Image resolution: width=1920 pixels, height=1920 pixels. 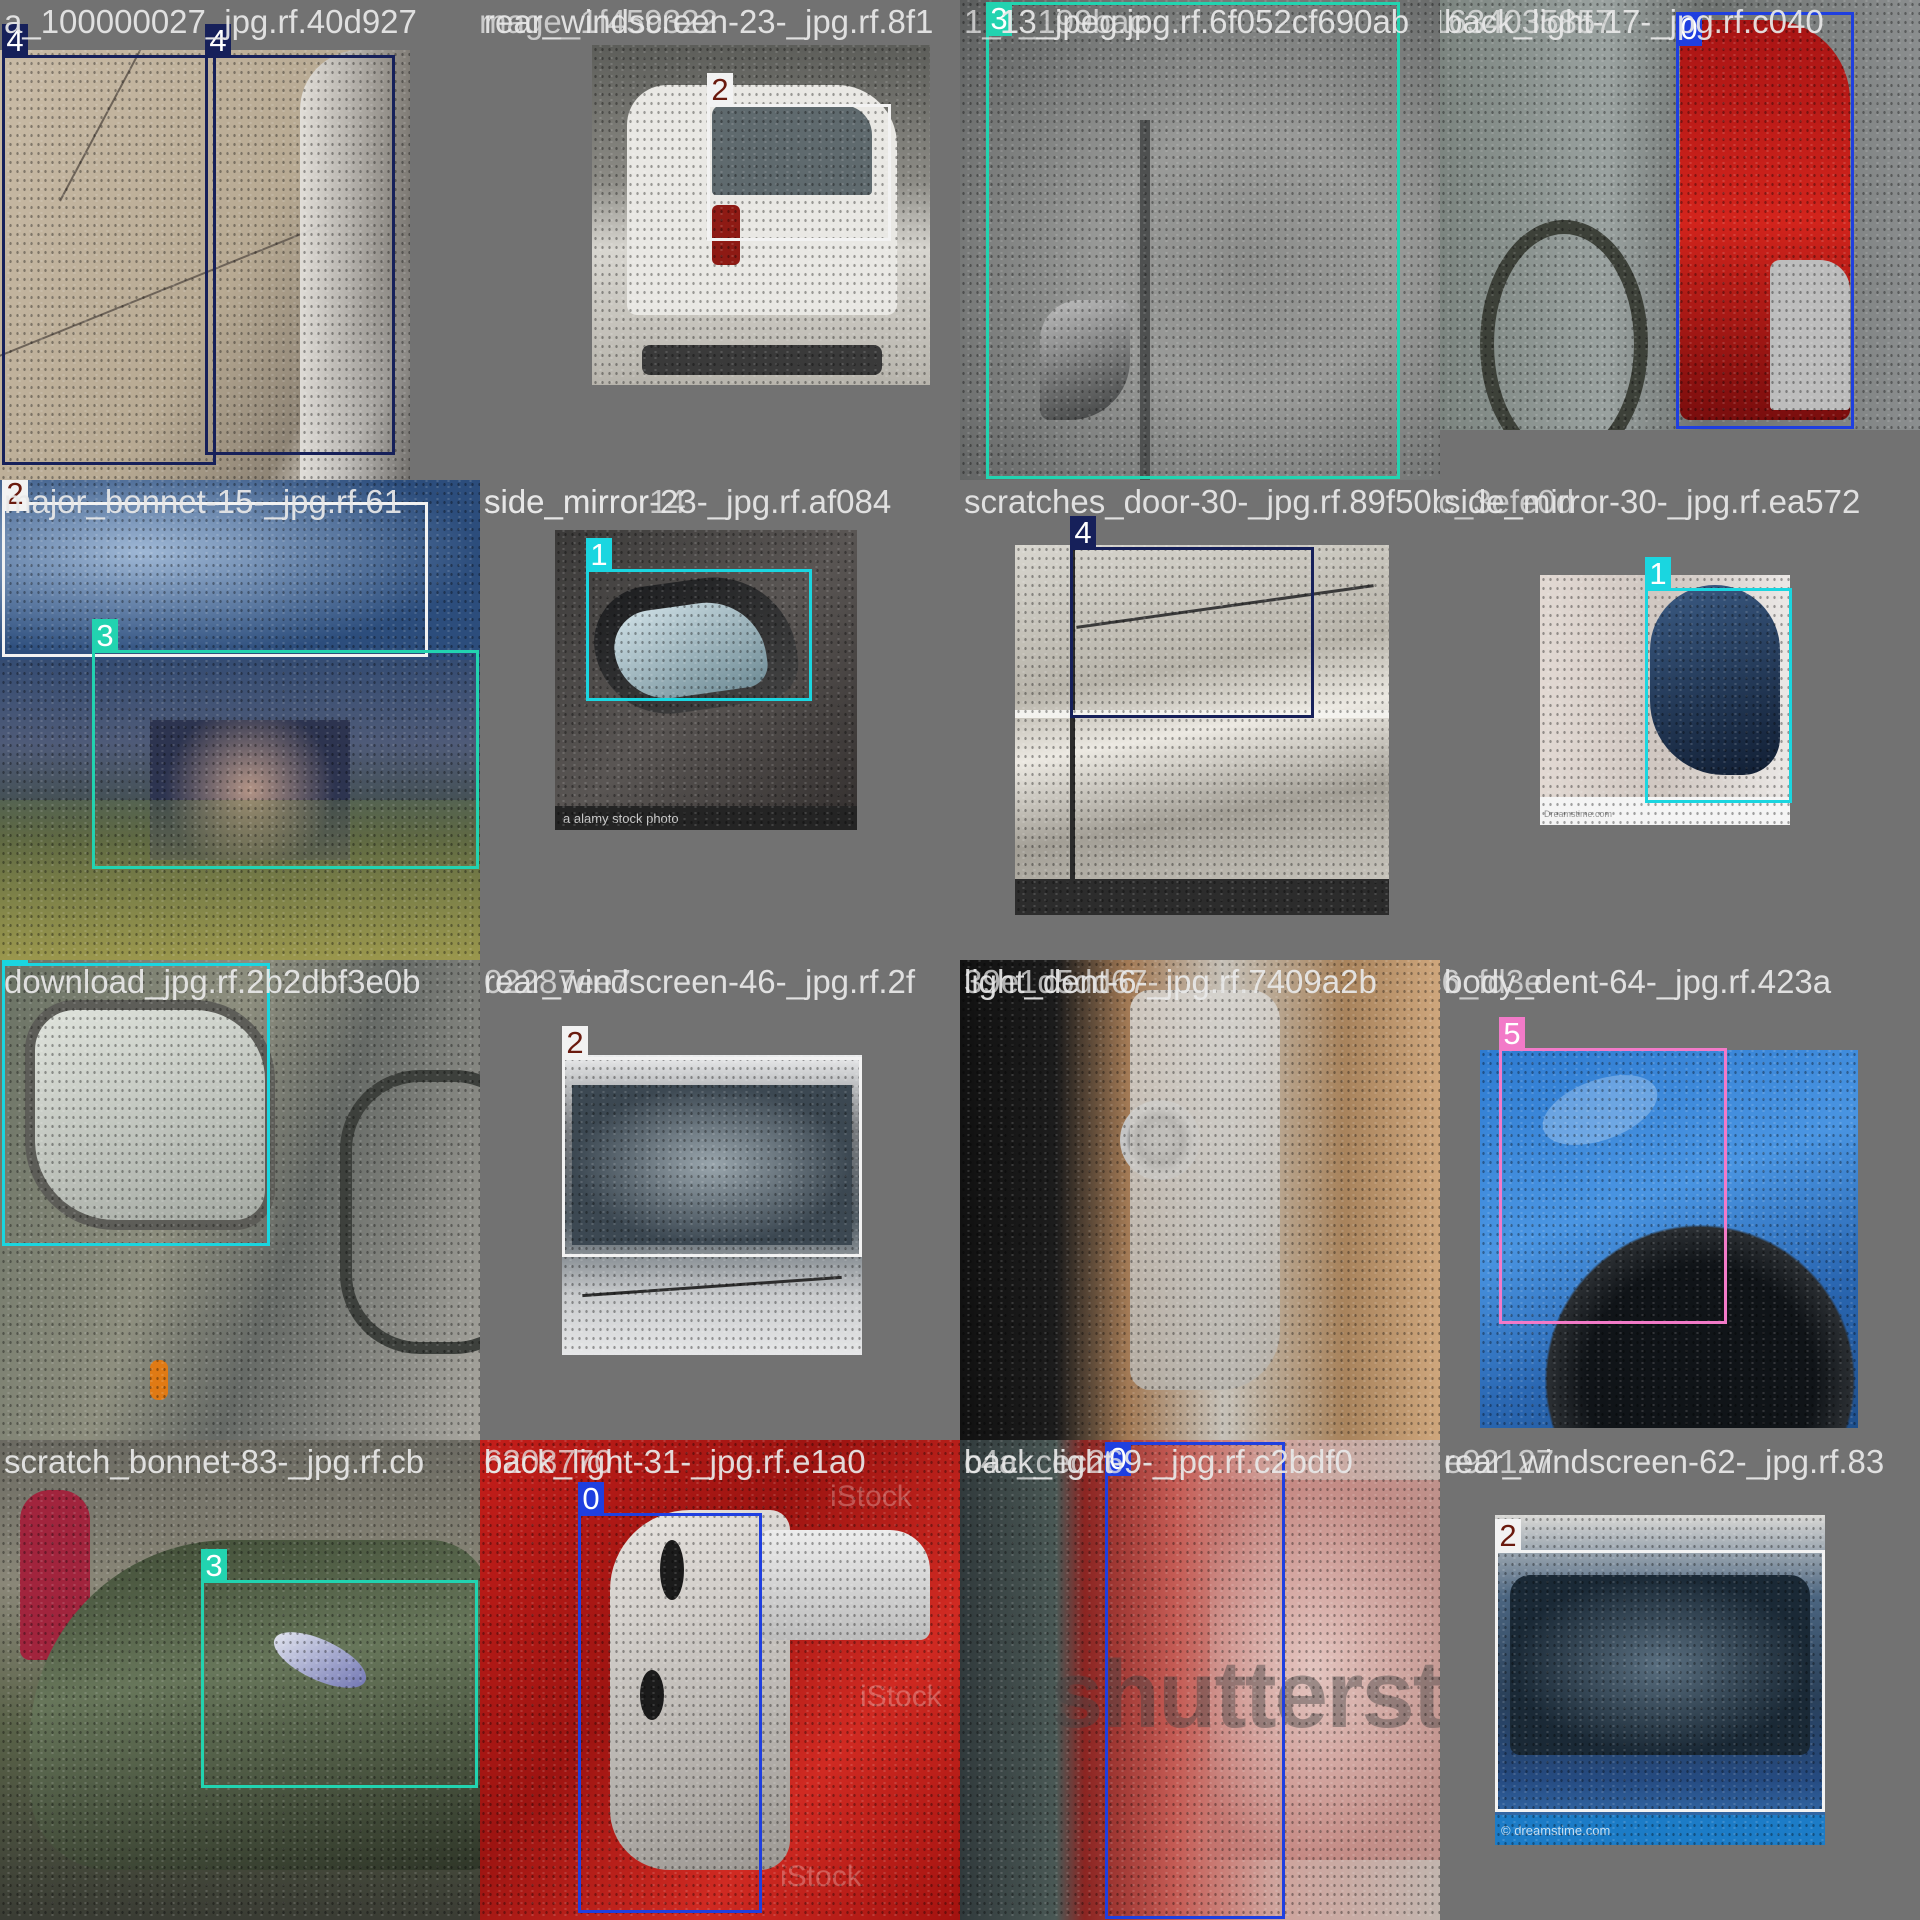 I want to click on tile-3: 3 13_jpeg.jpg.rf.6f052cf690ab 1_1_199bac, so click(x=1200, y=240).